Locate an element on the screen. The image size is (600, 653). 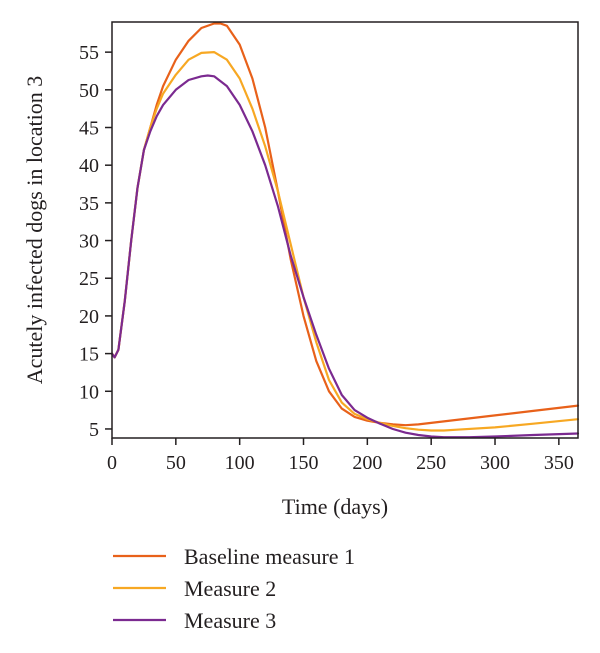
x-tick-label: 50 is located at coordinates (176, 463).